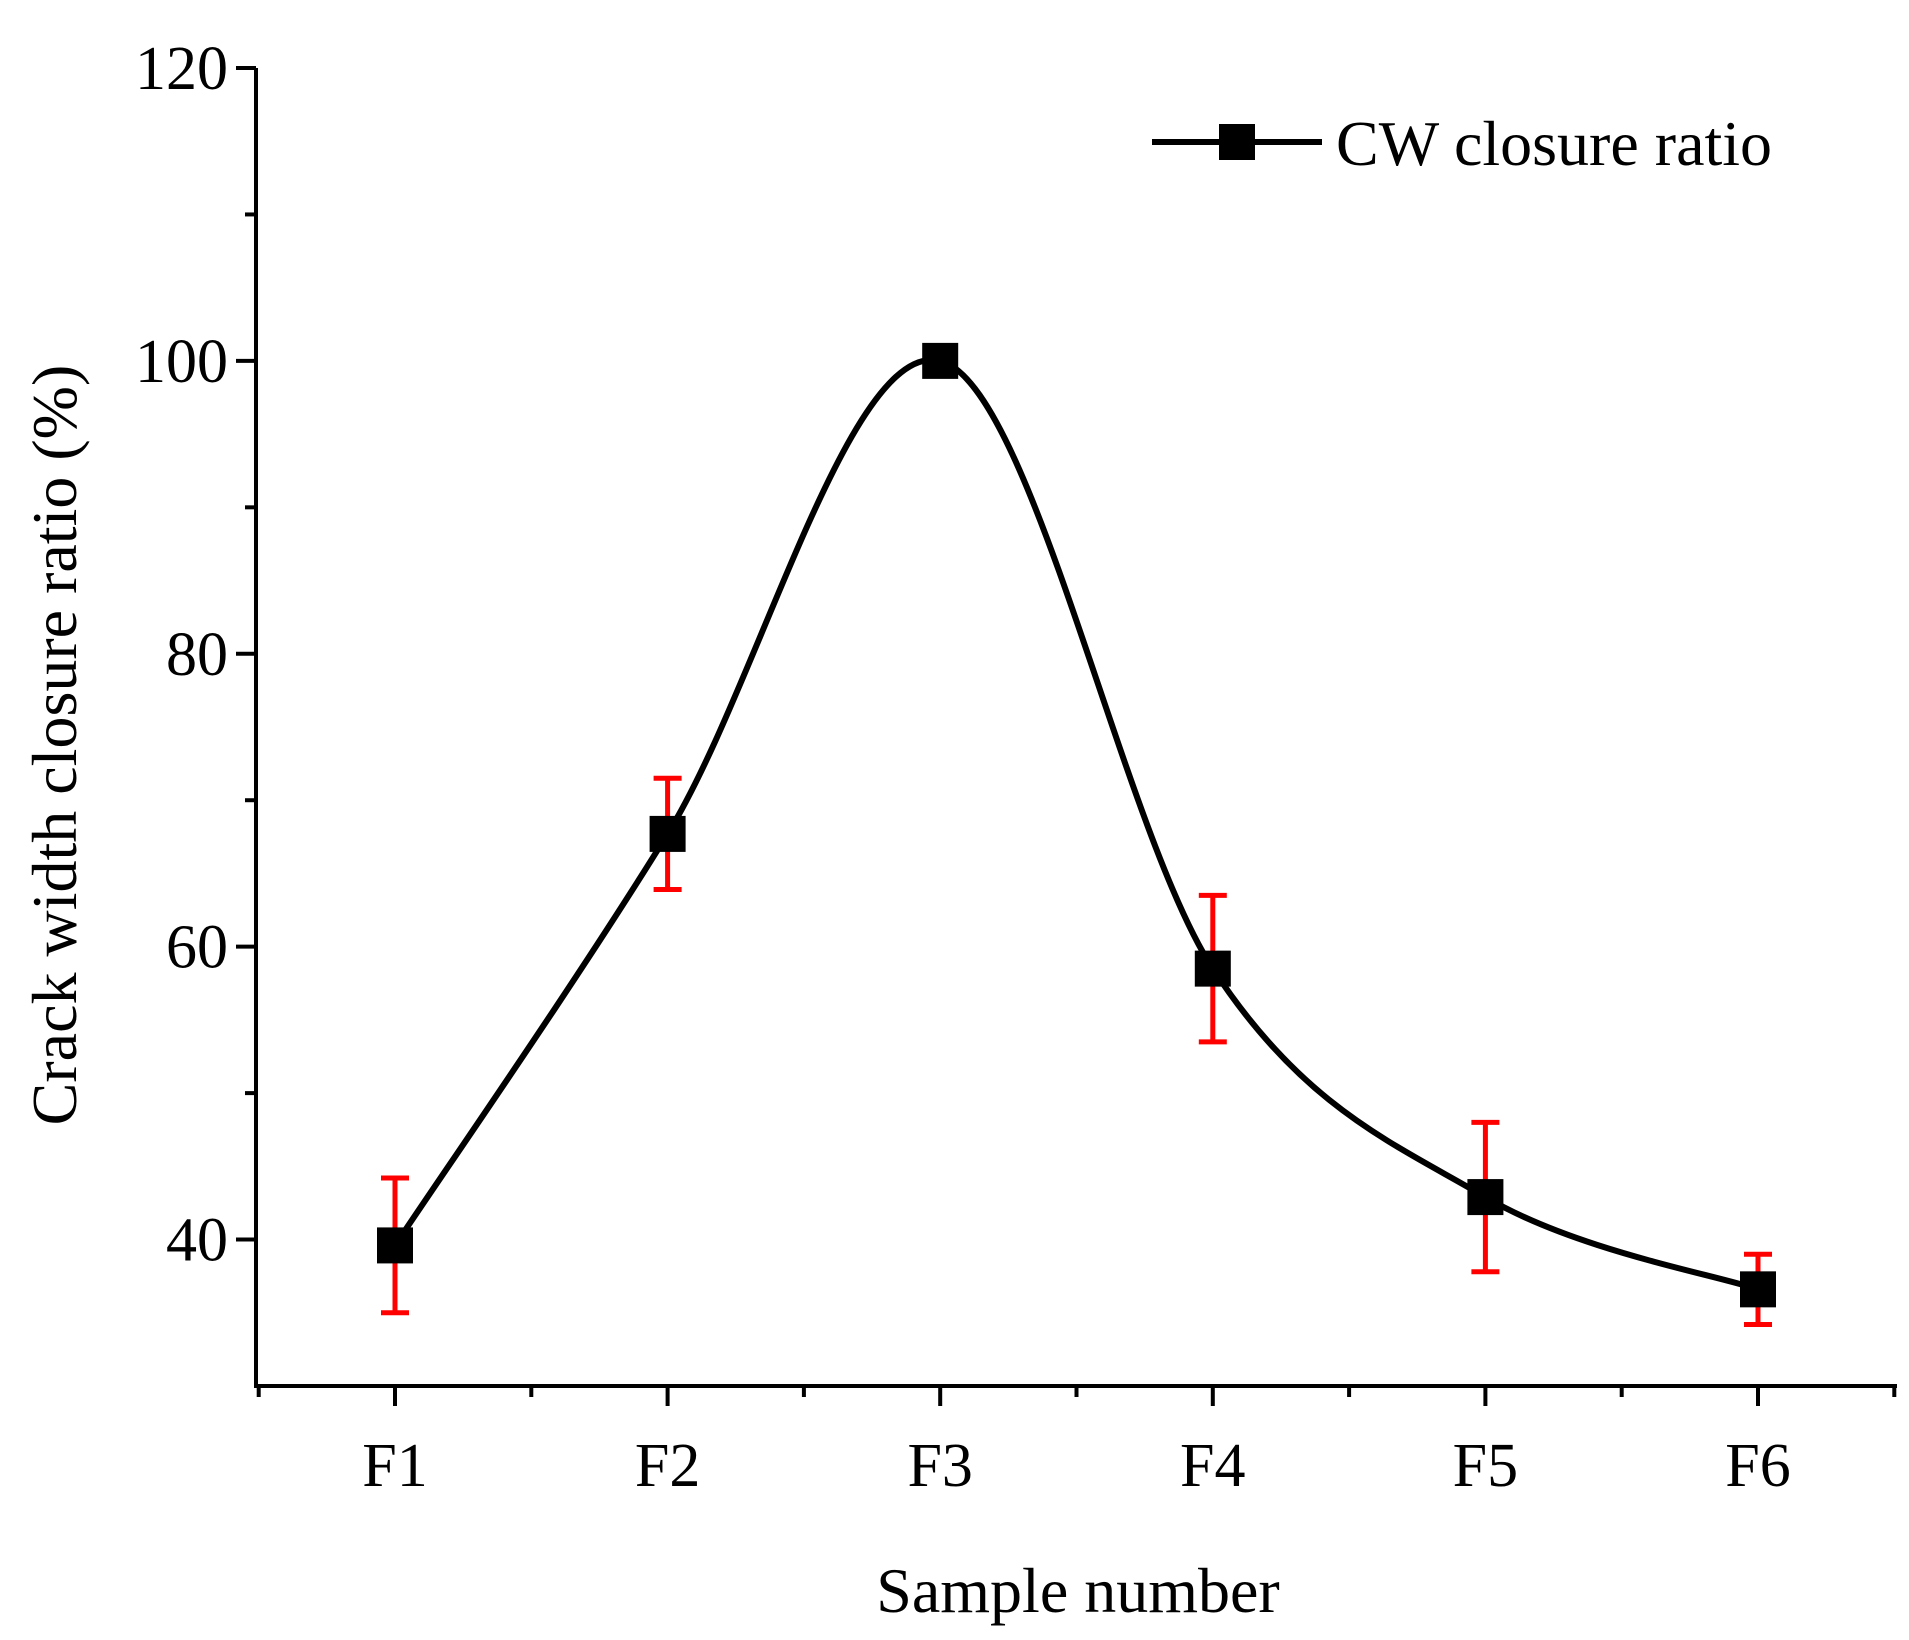 Image resolution: width=1909 pixels, height=1640 pixels. I want to click on y-tick-label: 120, so click(181, 69).